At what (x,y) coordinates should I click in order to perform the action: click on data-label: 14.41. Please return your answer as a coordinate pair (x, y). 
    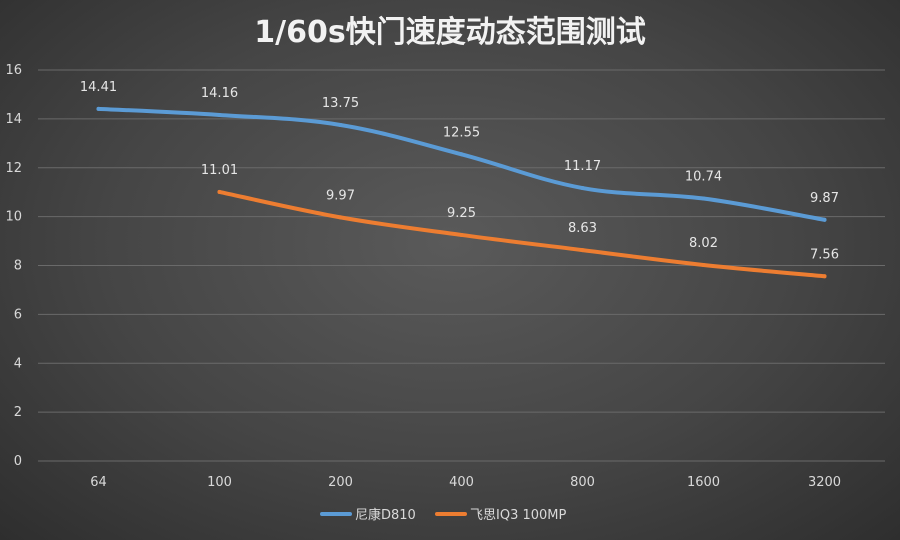
    Looking at the image, I should click on (98, 87).